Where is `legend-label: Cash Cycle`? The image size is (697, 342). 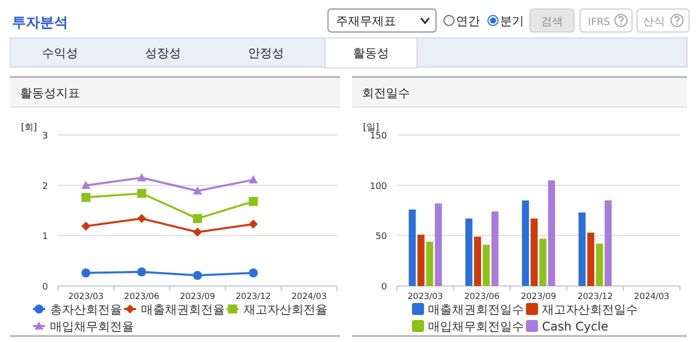
legend-label: Cash Cycle is located at coordinates (575, 327).